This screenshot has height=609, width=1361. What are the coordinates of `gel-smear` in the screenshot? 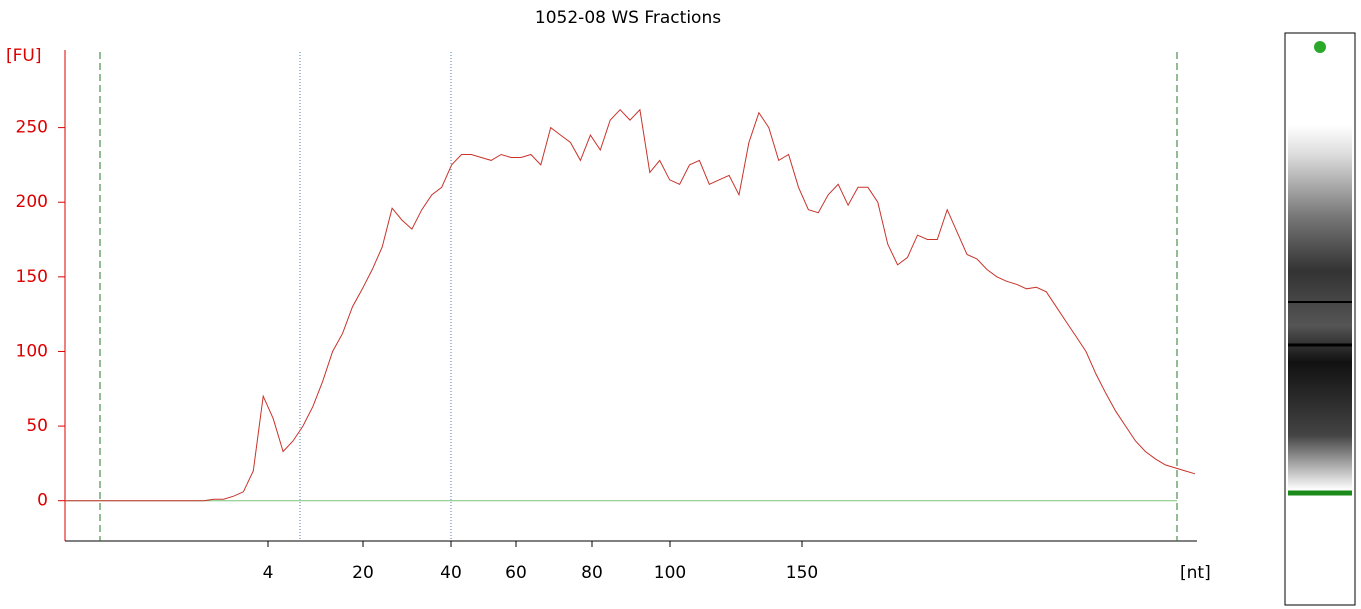 It's located at (1320, 307).